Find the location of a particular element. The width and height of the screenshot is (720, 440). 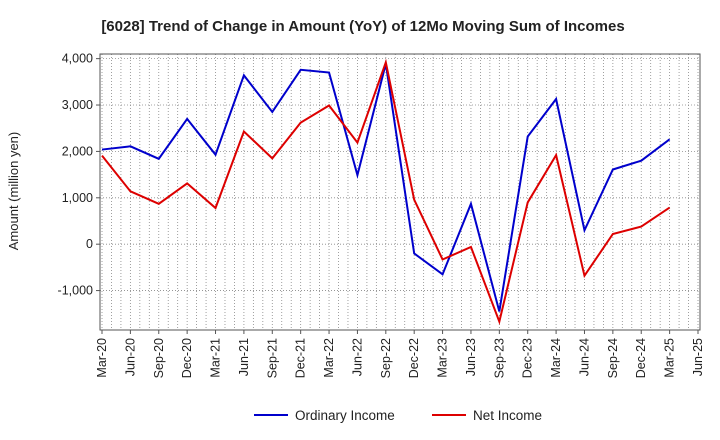

x-tick-label: Jun-22 is located at coordinates (357, 357).